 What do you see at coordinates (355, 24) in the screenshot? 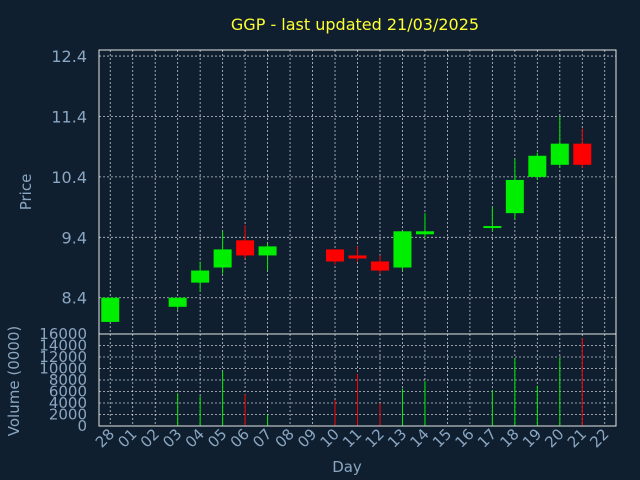
I see `chart-title: GGP - last updated 21/03/2025` at bounding box center [355, 24].